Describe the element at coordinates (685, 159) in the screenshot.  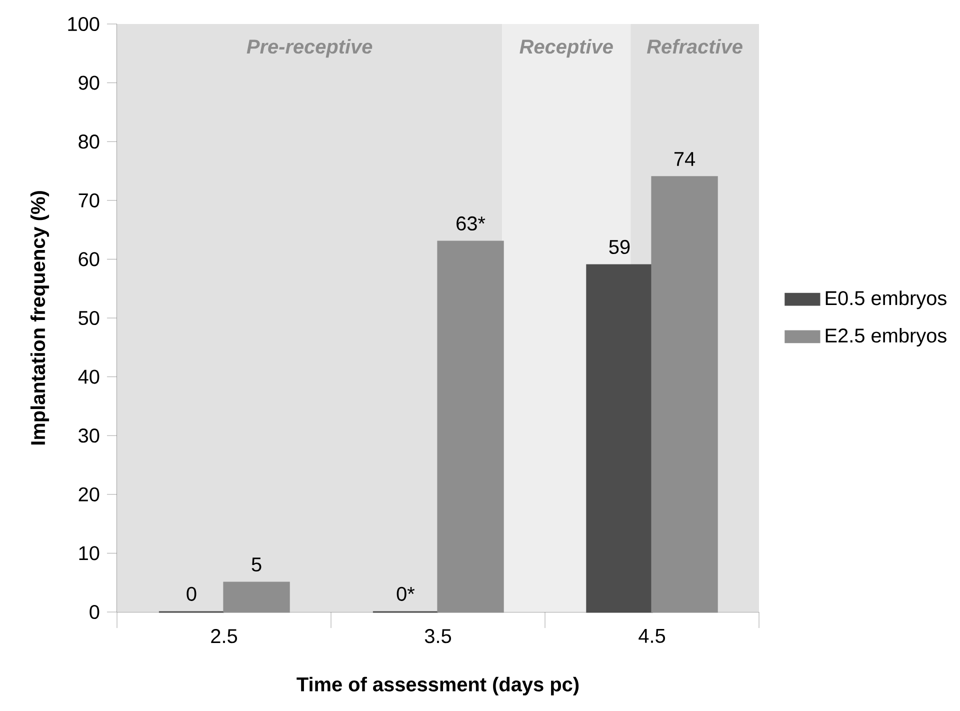
I see `data-label: 74` at that location.